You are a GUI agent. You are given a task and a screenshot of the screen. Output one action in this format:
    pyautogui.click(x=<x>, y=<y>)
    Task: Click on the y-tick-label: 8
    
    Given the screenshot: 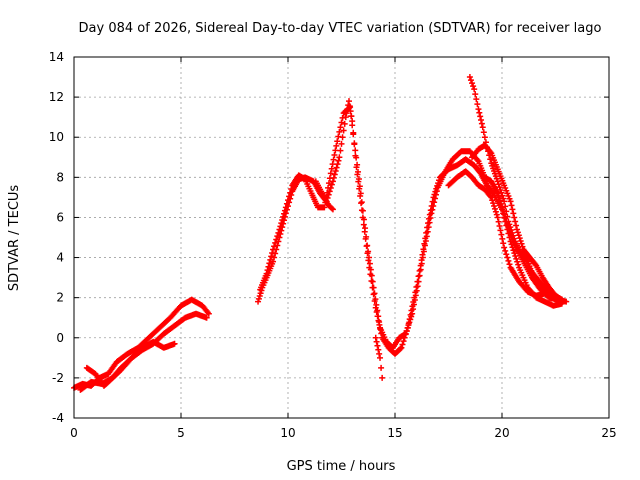 What is the action you would take?
    pyautogui.click(x=60, y=177)
    